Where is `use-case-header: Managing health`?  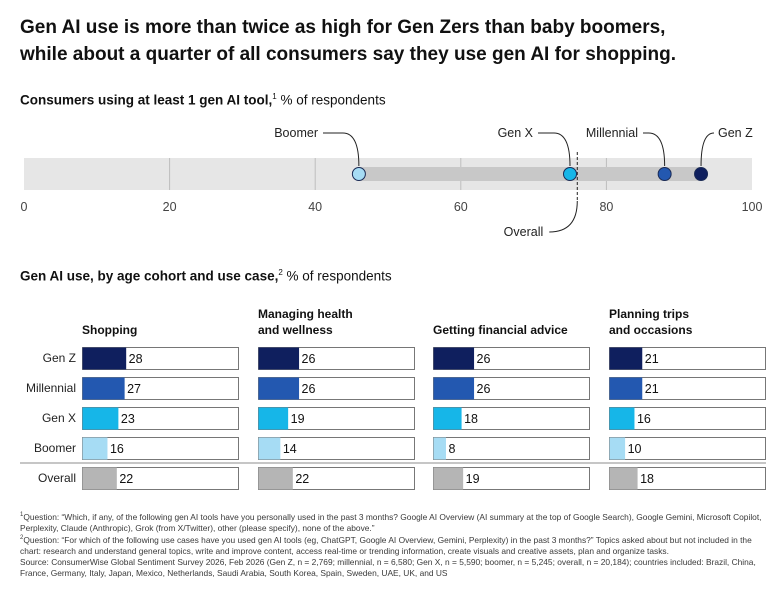
use-case-header: Managing health is located at coordinates (305, 314).